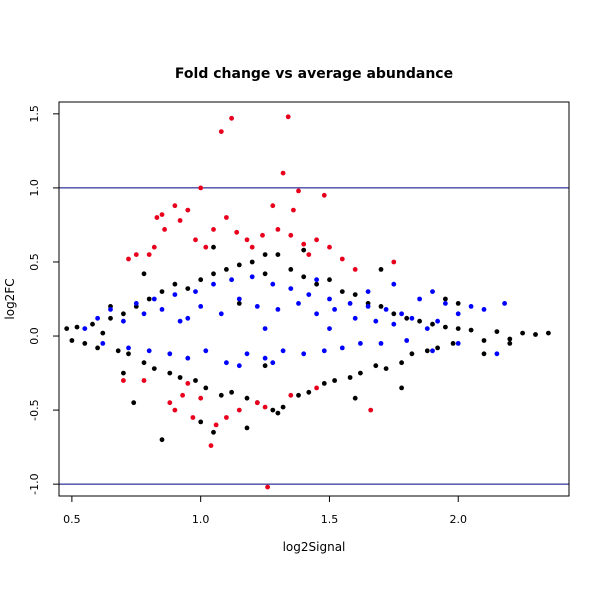  Describe the element at coordinates (314, 74) in the screenshot. I see `chart-title: Fold change vs average abundance` at that location.